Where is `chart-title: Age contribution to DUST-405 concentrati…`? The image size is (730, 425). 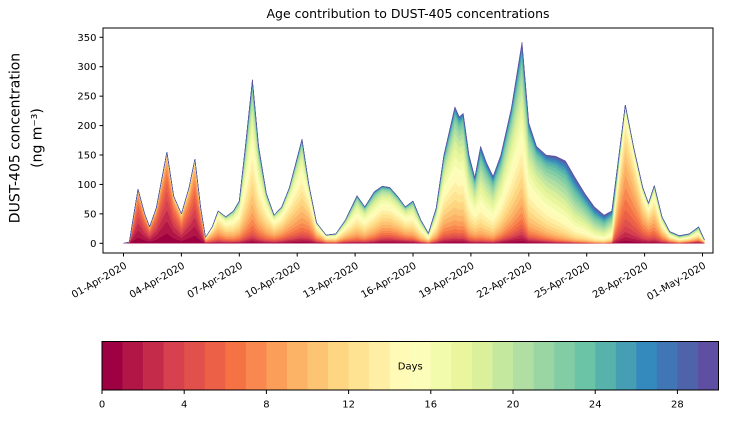 chart-title: Age contribution to DUST-405 concentrati… is located at coordinates (408, 13).